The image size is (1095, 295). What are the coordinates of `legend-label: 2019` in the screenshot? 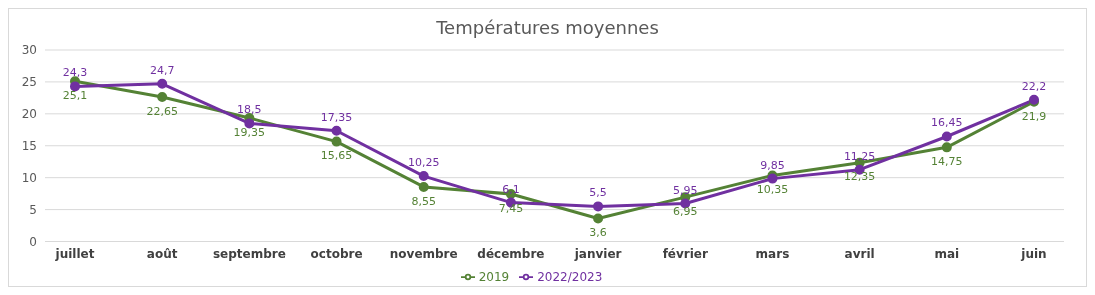 It's located at (494, 276).